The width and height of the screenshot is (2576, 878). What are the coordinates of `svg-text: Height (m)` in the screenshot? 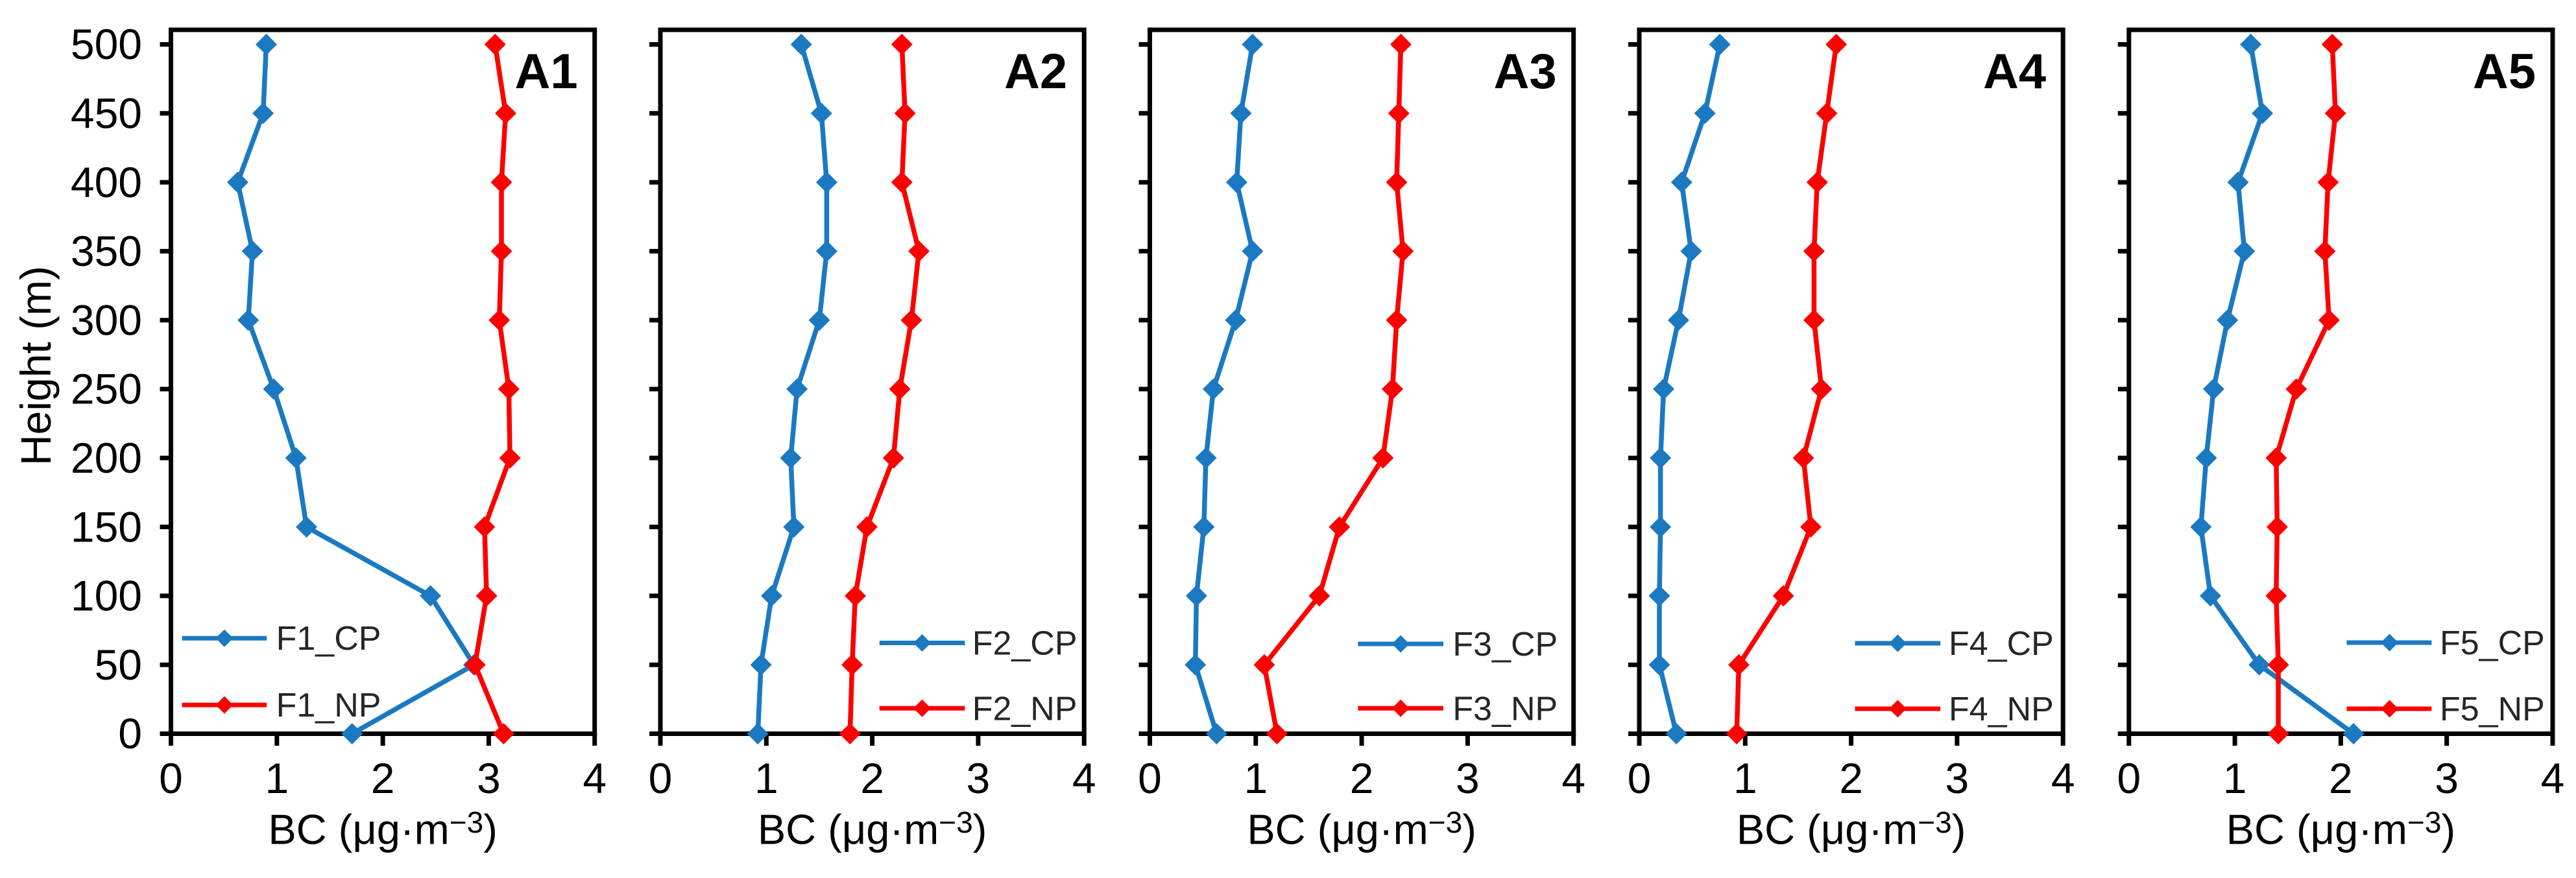 It's located at (36, 366).